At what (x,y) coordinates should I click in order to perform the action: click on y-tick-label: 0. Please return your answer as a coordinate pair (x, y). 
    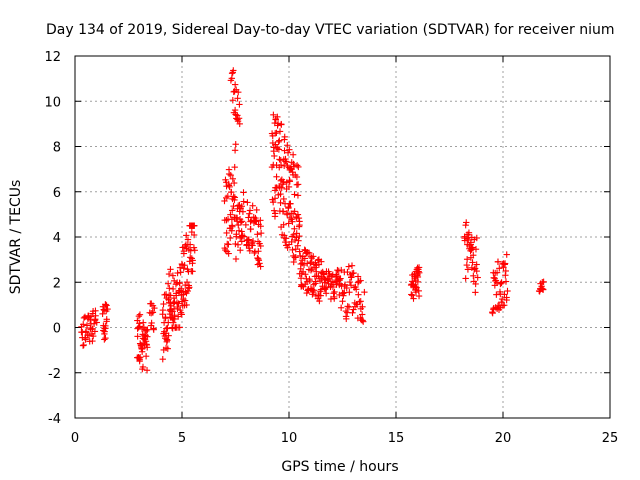
    Looking at the image, I should click on (57, 329).